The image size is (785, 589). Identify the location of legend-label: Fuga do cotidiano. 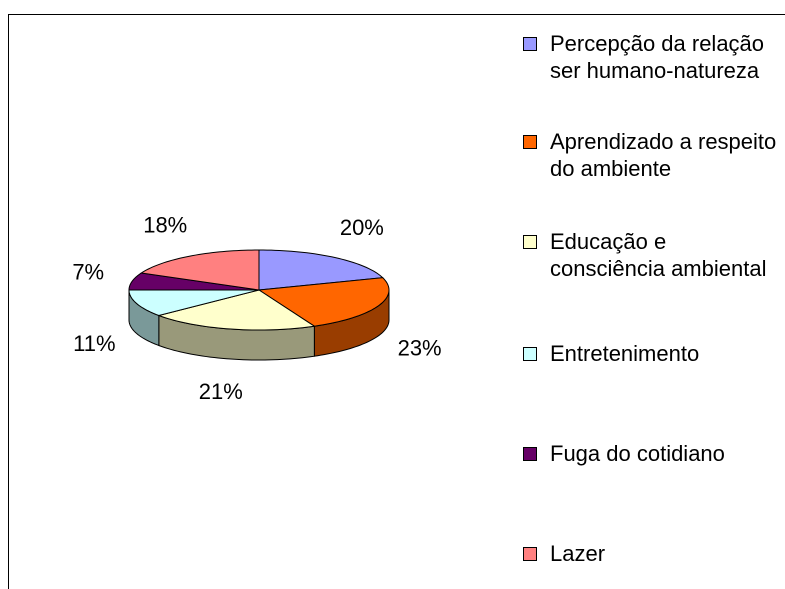
(637, 453).